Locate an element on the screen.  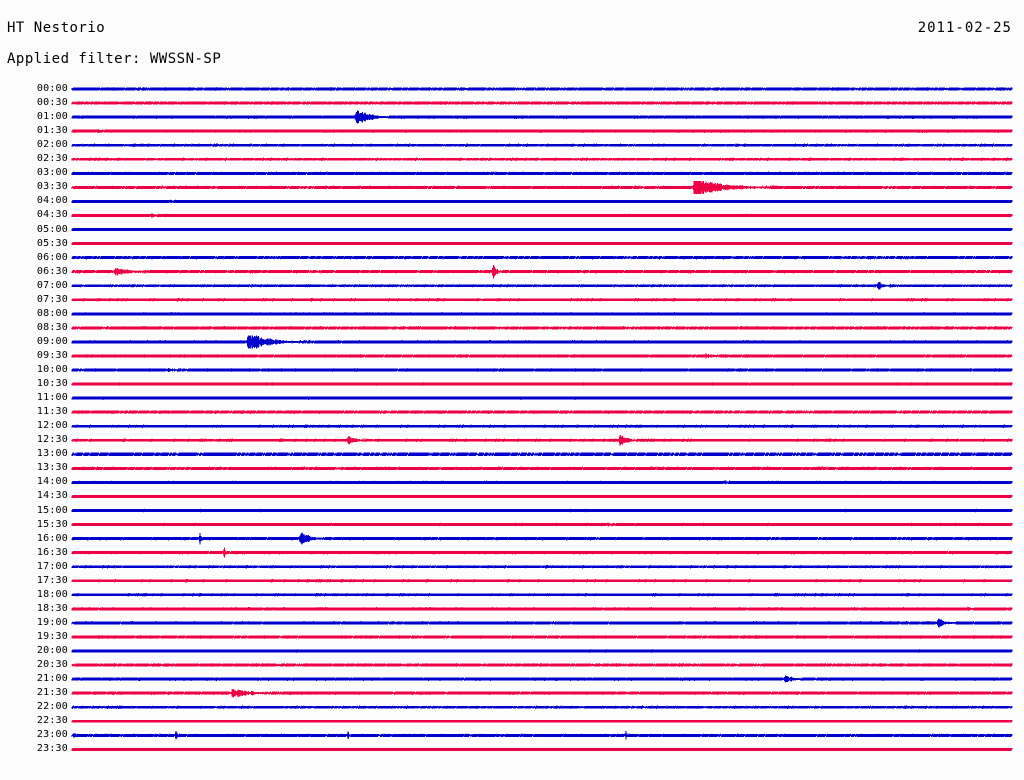
time-label: 12:30 is located at coordinates (52, 440).